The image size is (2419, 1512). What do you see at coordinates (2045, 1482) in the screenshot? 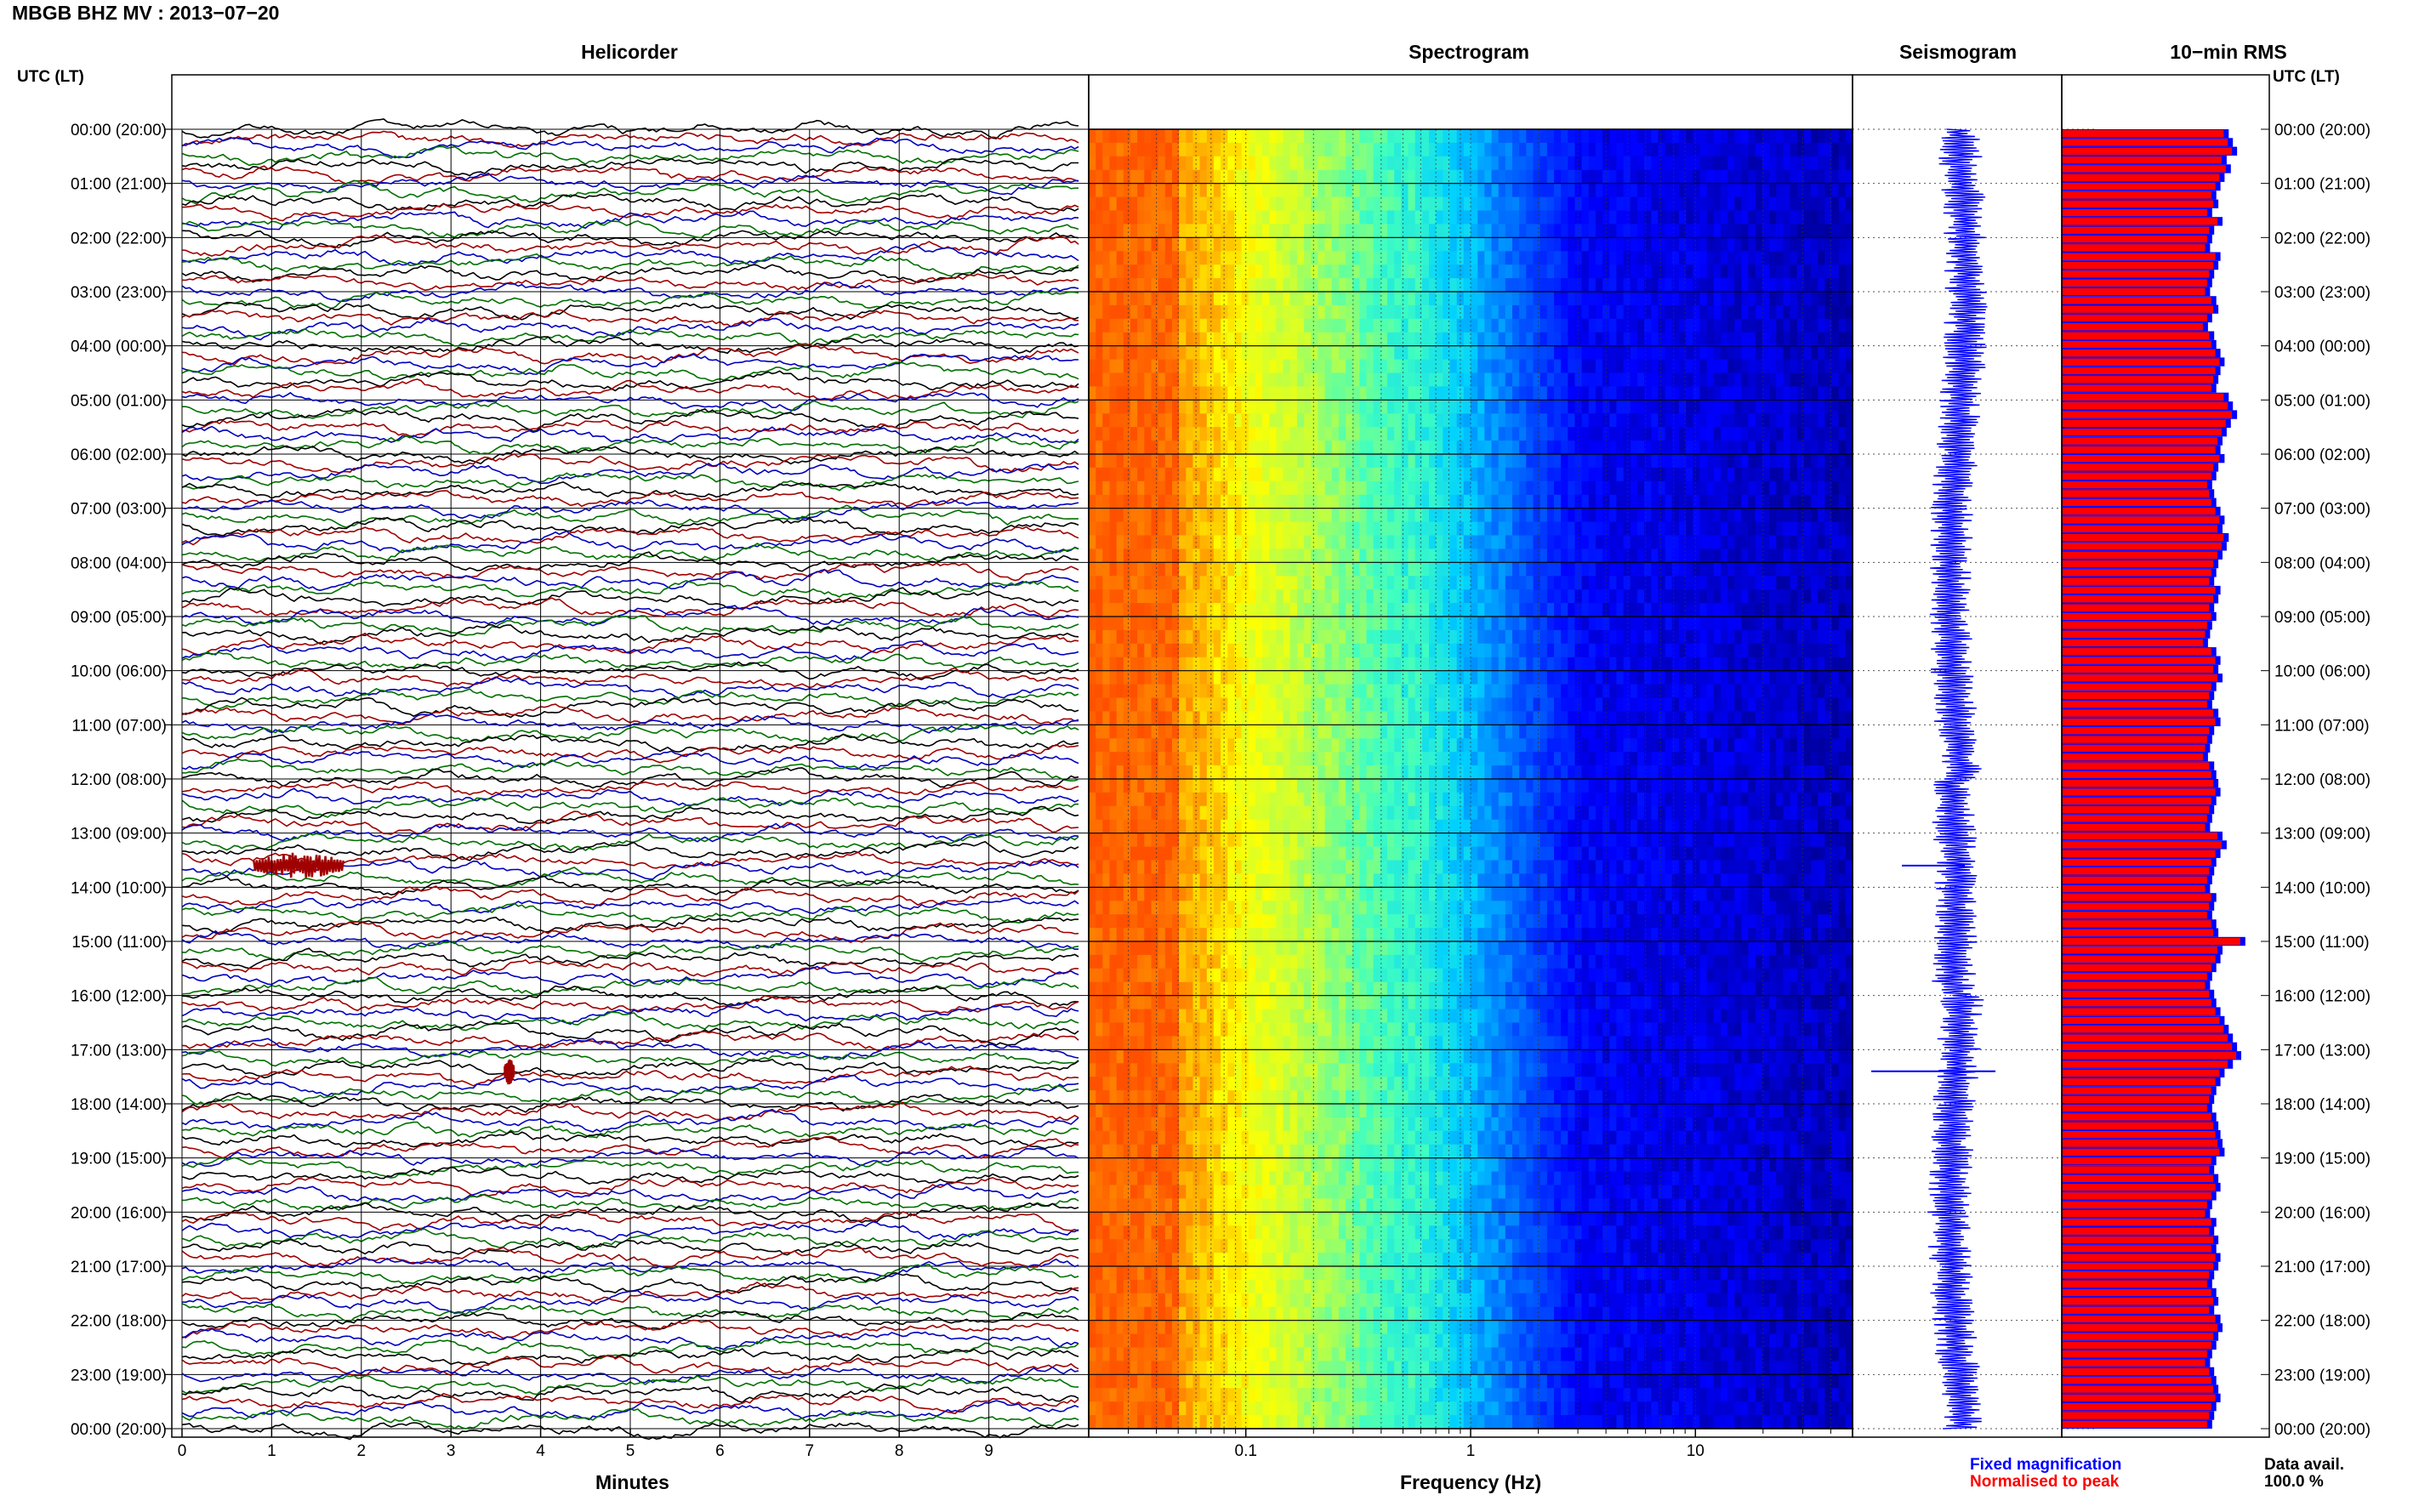
I see `legend-normalised: Normalised to peak` at bounding box center [2045, 1482].